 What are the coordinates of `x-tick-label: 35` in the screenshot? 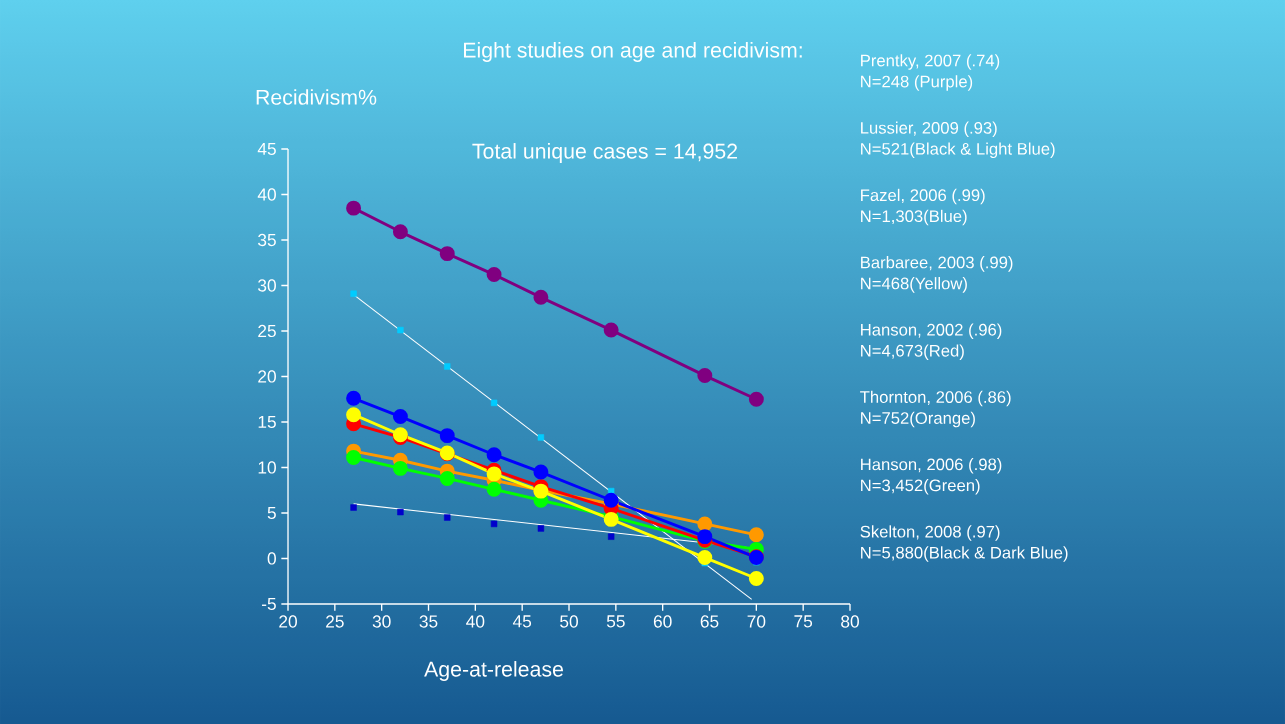 It's located at (428, 621).